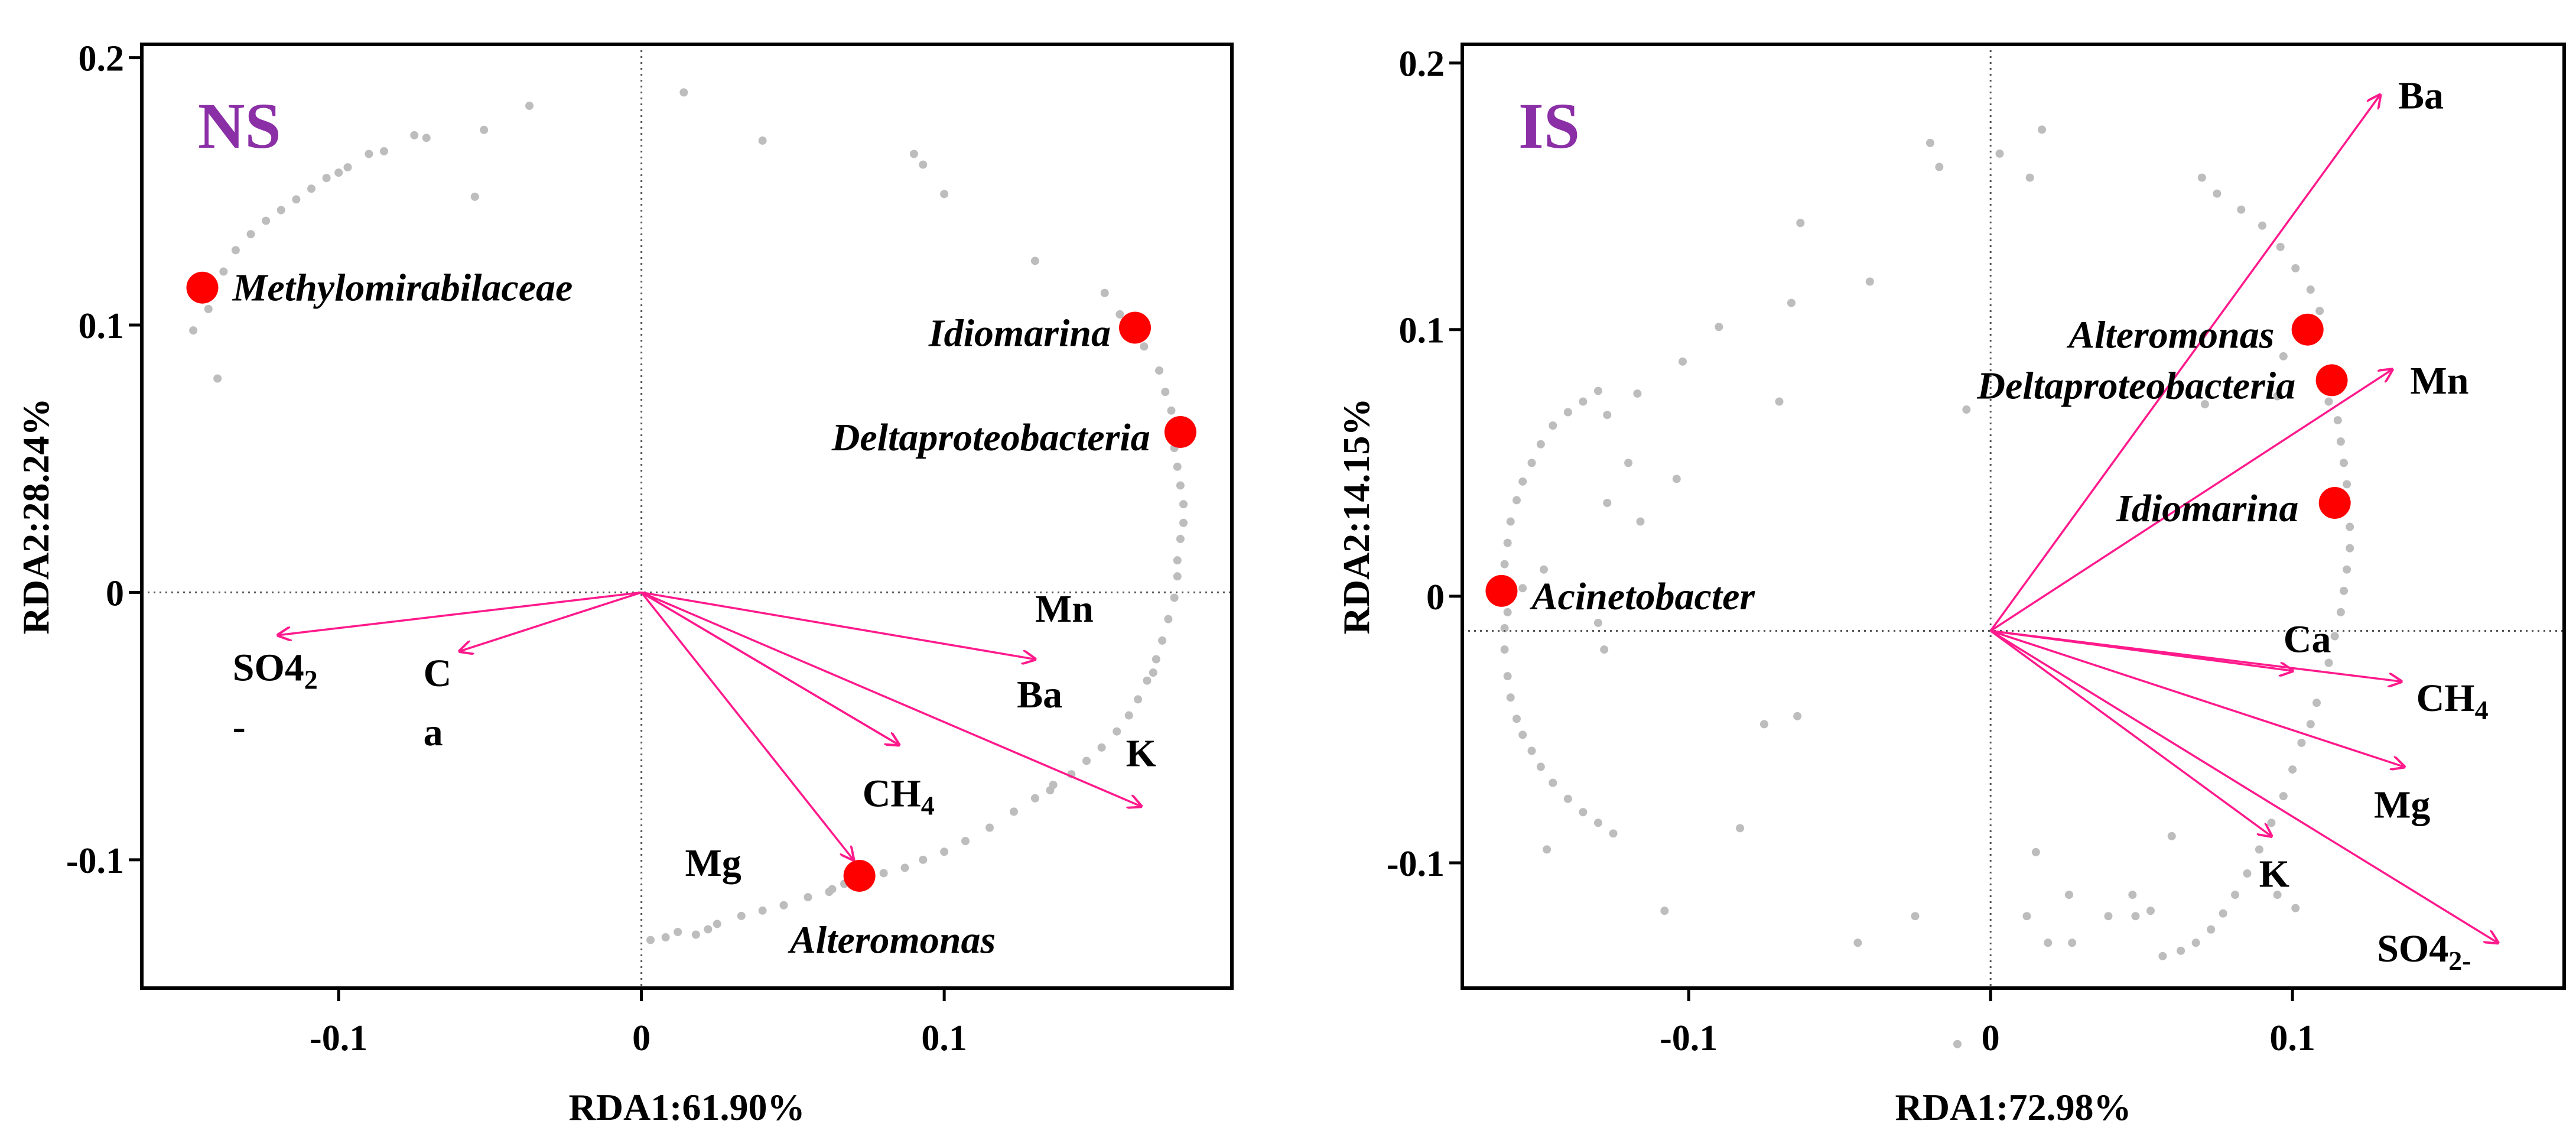  What do you see at coordinates (102, 326) in the screenshot?
I see `y-tick-label: 0.1` at bounding box center [102, 326].